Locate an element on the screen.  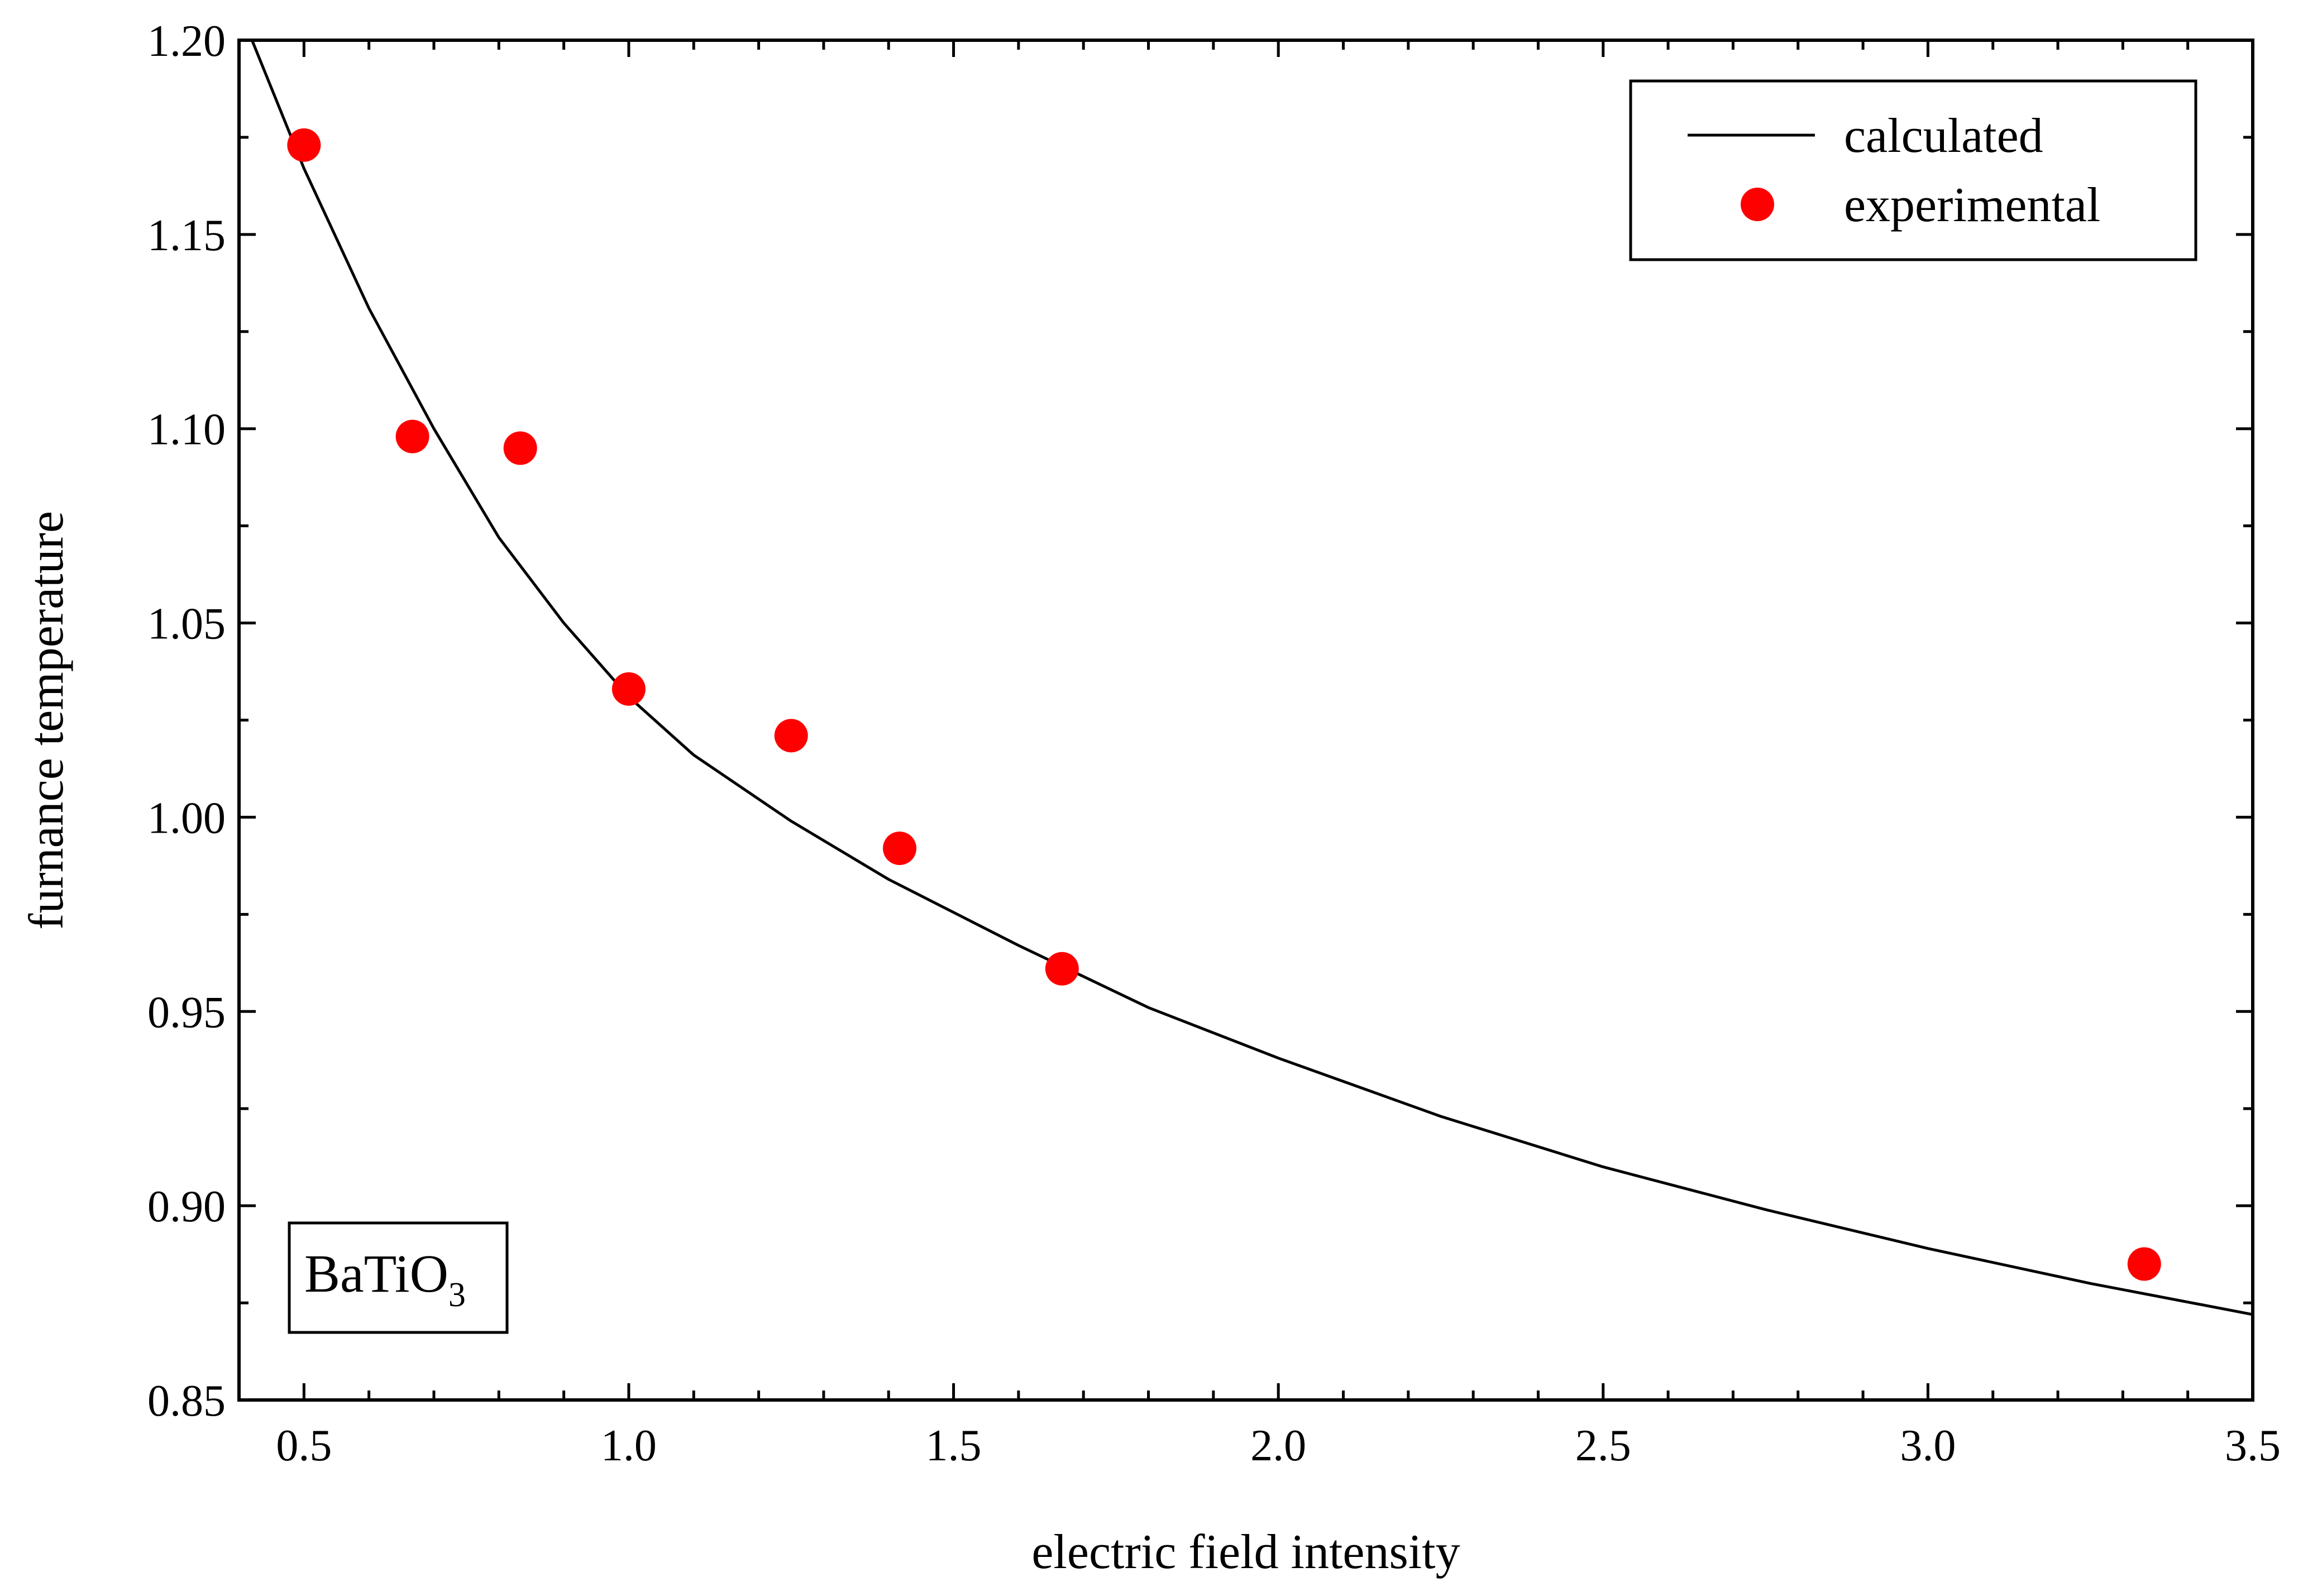
y-axis-label: furnance temperature is located at coordinates (47, 720).